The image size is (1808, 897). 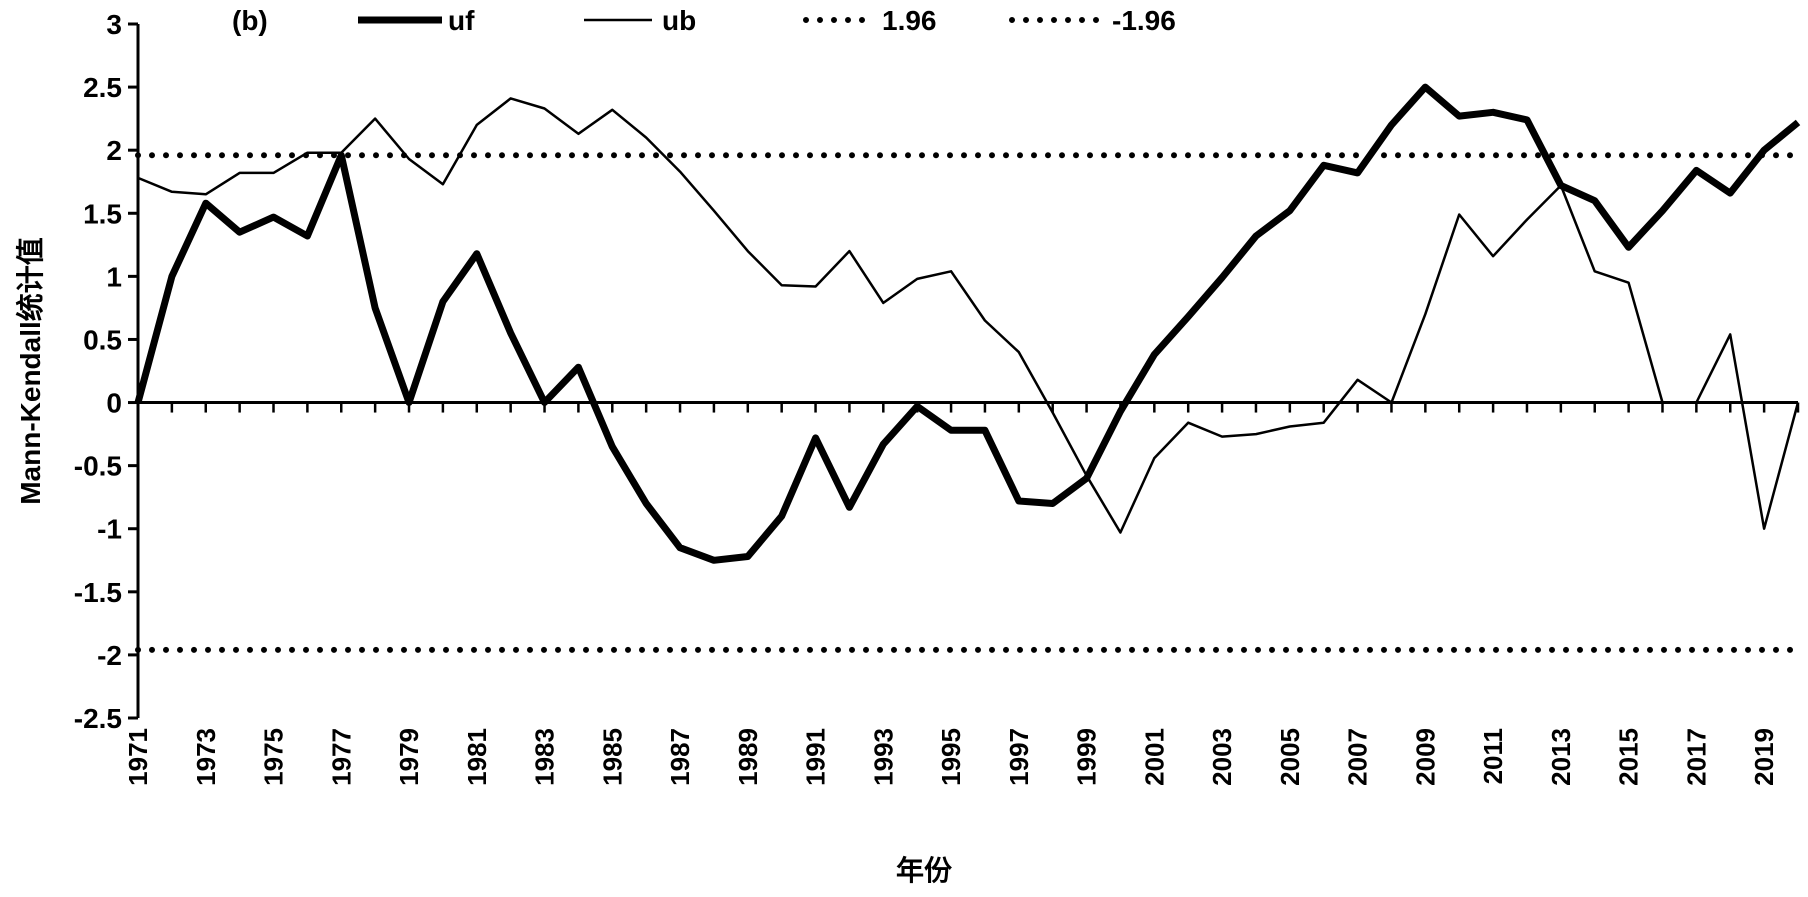 What do you see at coordinates (114, 403) in the screenshot?
I see `y-tick-label: 0` at bounding box center [114, 403].